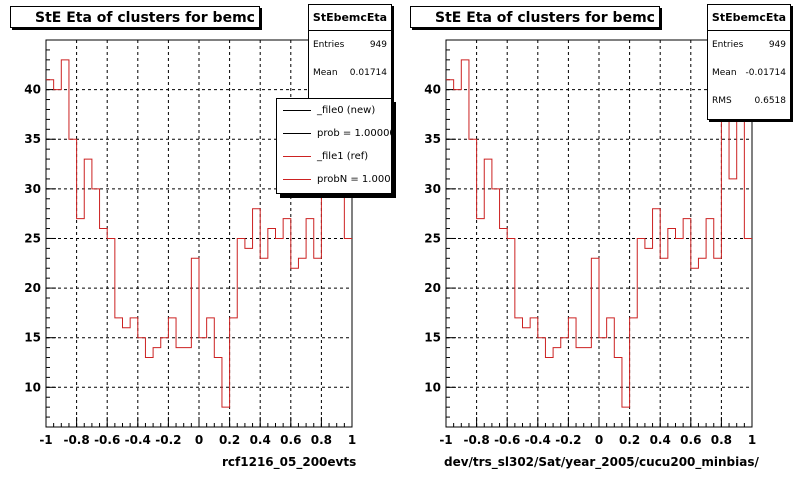  What do you see at coordinates (334, 110) in the screenshot?
I see `legend-item-file0: _file0 (new)` at bounding box center [334, 110].